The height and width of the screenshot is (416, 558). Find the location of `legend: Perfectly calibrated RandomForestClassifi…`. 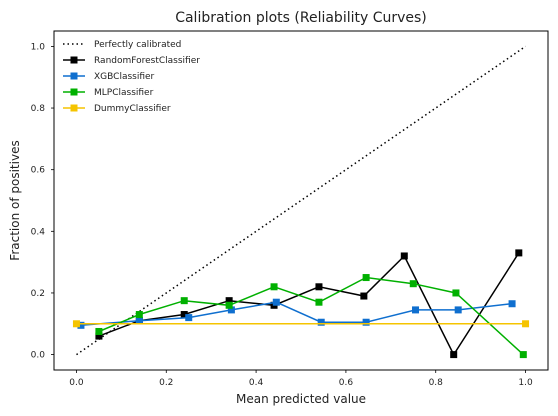

legend: Perfectly calibrated RandomForestClassifi… is located at coordinates (131, 77).